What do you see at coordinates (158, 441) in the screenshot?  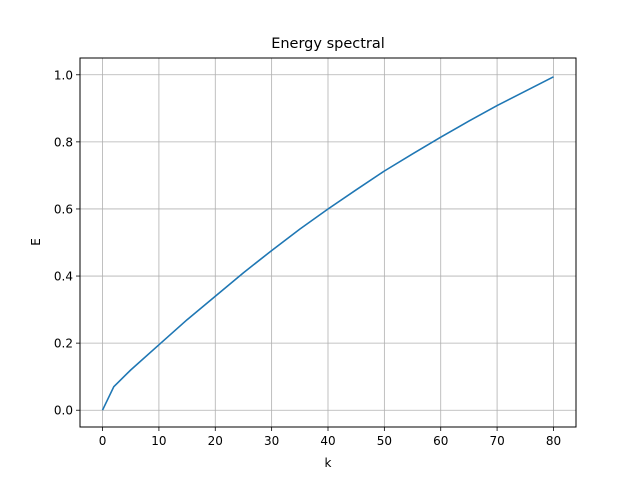 I see `x-tick-label: 10` at bounding box center [158, 441].